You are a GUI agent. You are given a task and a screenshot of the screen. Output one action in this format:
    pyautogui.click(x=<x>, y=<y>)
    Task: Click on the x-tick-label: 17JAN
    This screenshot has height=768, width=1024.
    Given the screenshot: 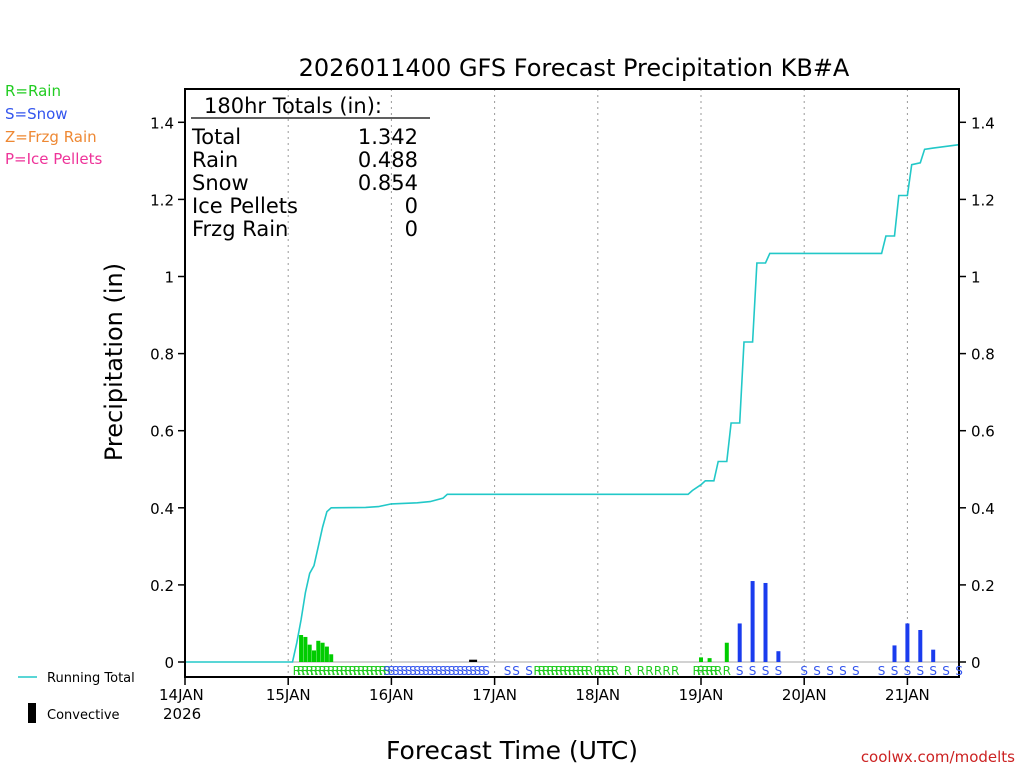 What is the action you would take?
    pyautogui.click(x=494, y=695)
    